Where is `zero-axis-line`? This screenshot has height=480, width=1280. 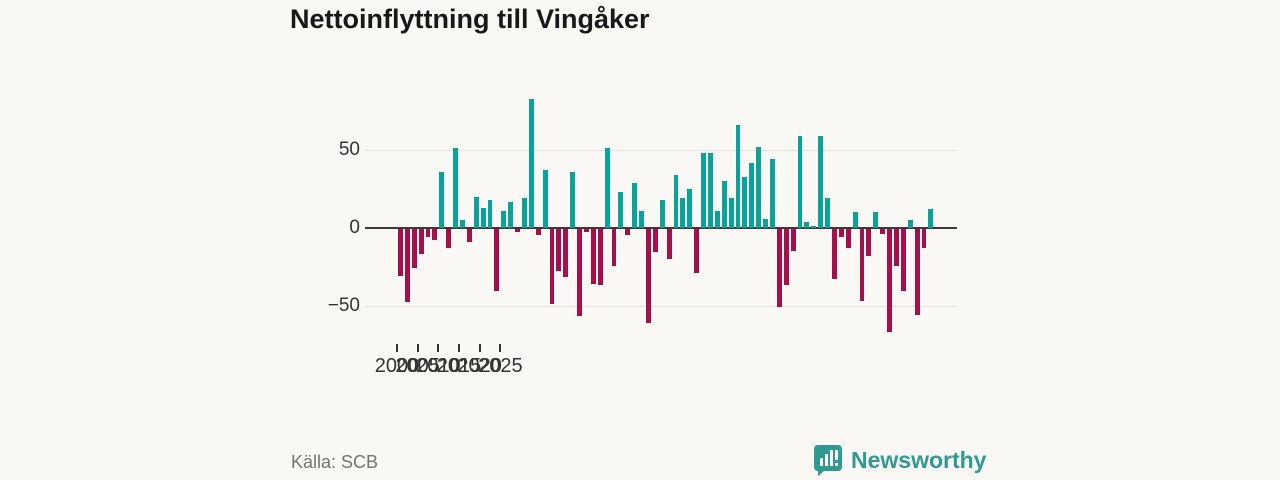
zero-axis-line is located at coordinates (661, 228).